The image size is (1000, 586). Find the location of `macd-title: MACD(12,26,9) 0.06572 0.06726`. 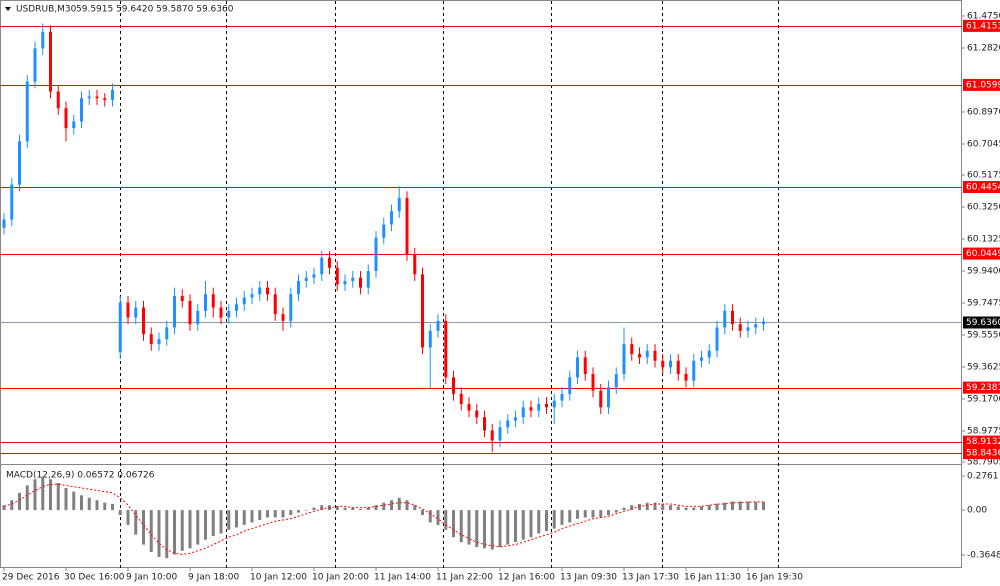

macd-title: MACD(12,26,9) 0.06572 0.06726 is located at coordinates (80, 476).